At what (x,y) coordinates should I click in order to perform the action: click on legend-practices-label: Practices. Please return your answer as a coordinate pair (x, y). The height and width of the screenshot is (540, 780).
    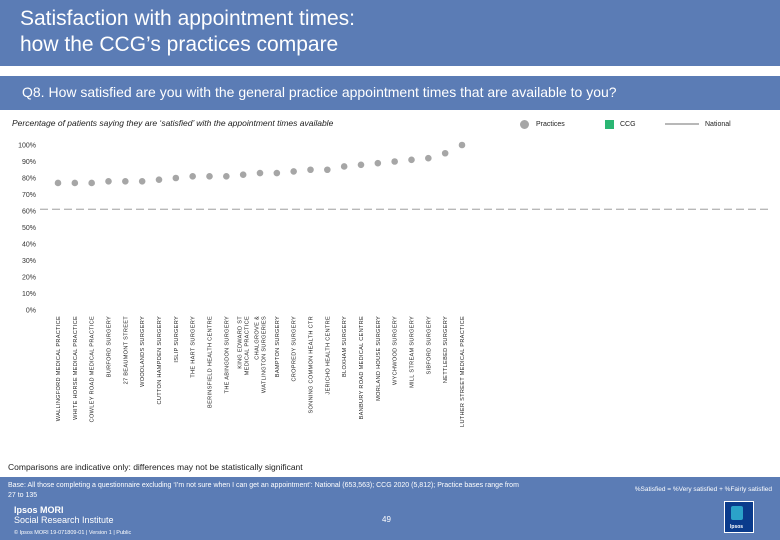
    Looking at the image, I should click on (550, 124).